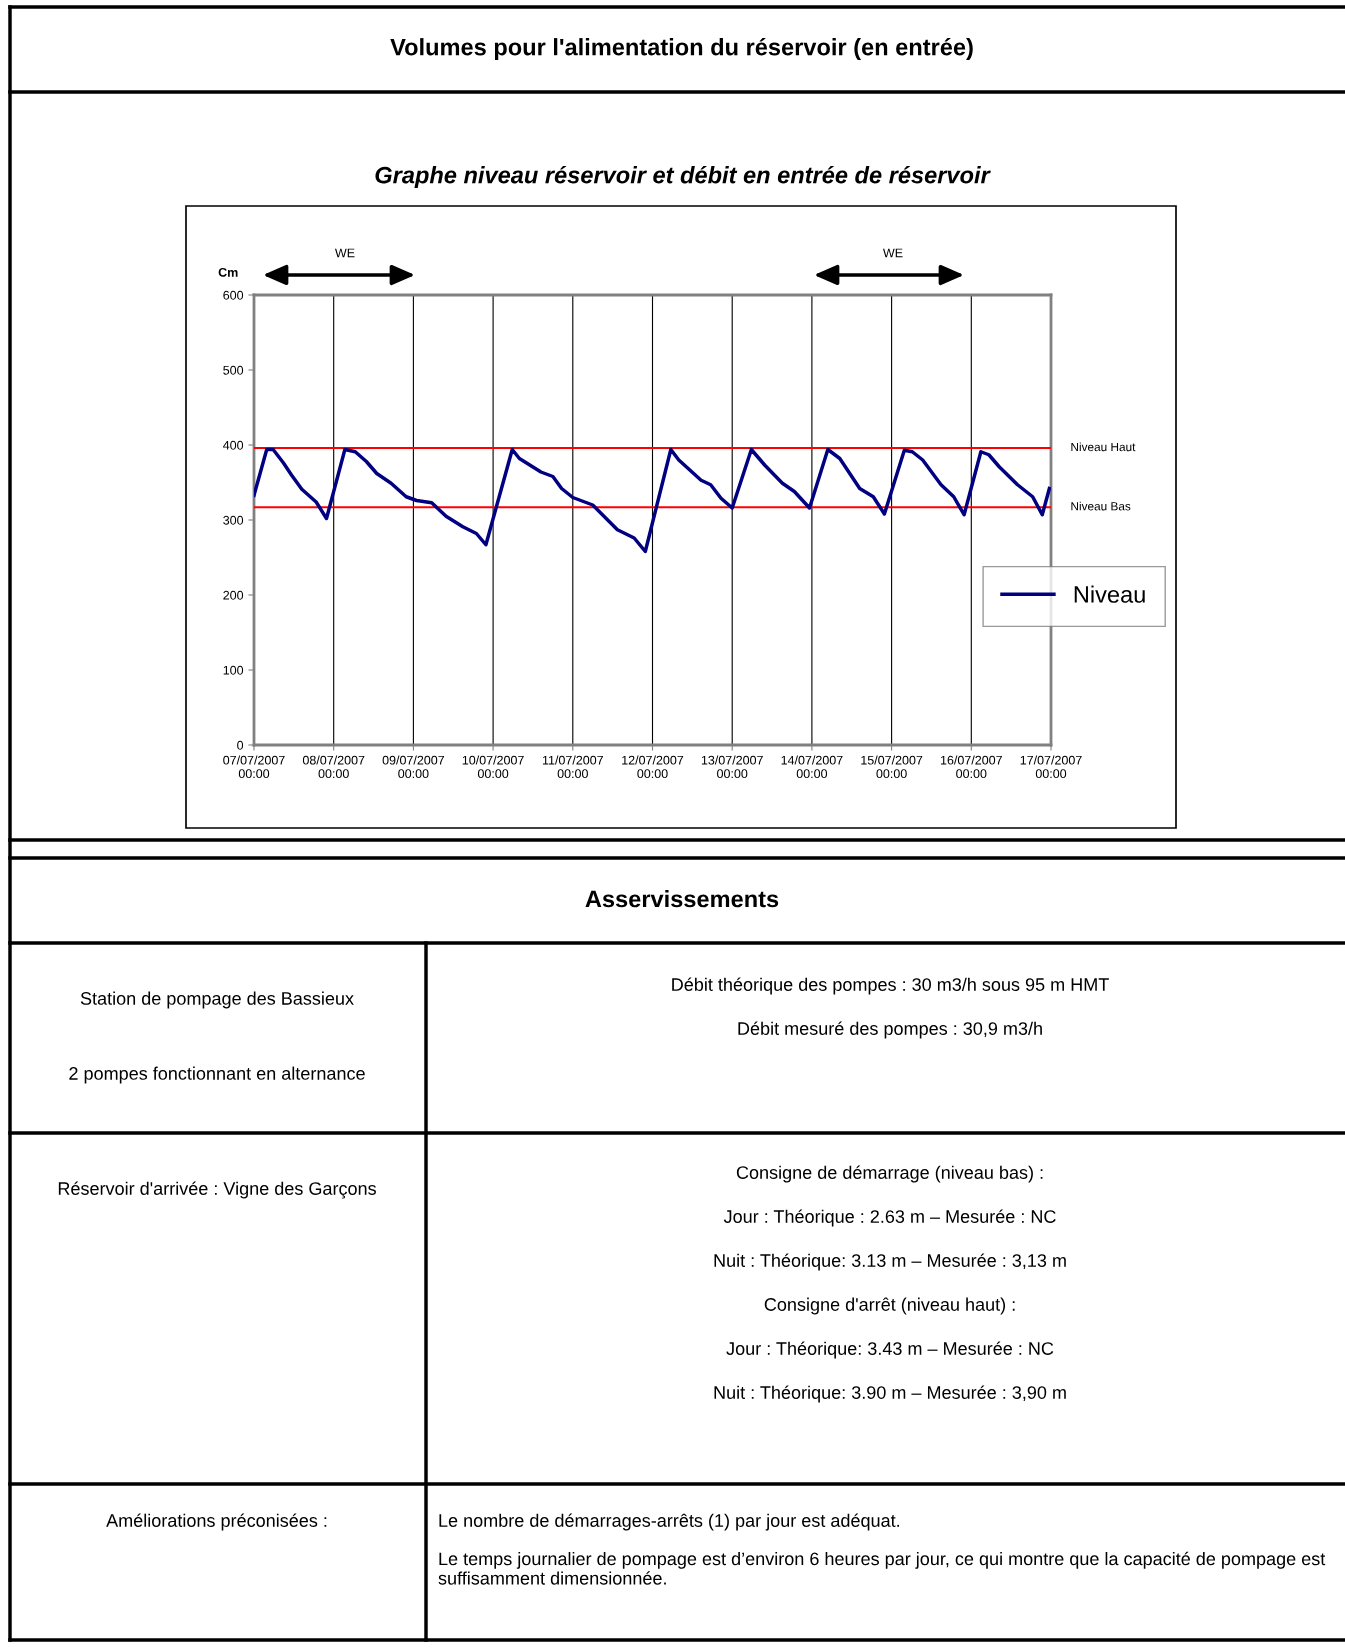  I want to click on y-tick-label: 200, so click(233, 595).